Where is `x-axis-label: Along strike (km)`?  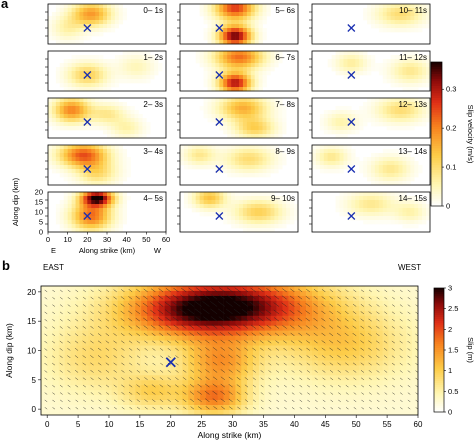
x-axis-label: Along strike (km) is located at coordinates (107, 250).